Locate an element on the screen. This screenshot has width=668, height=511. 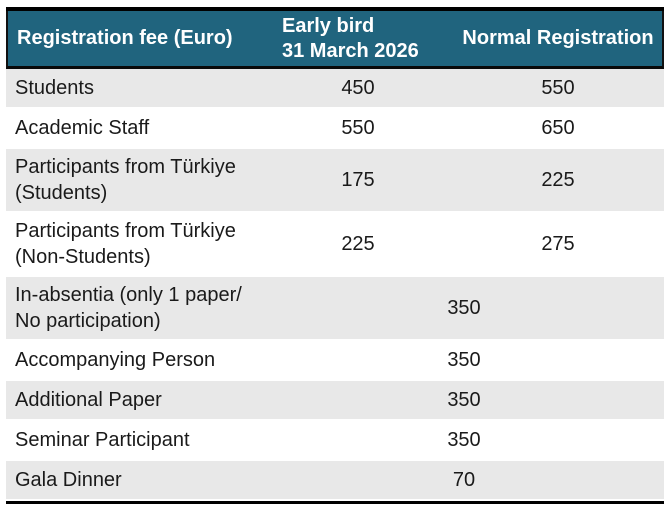
header-early-bird: Early bird 31 March 2026 is located at coordinates (360, 39).